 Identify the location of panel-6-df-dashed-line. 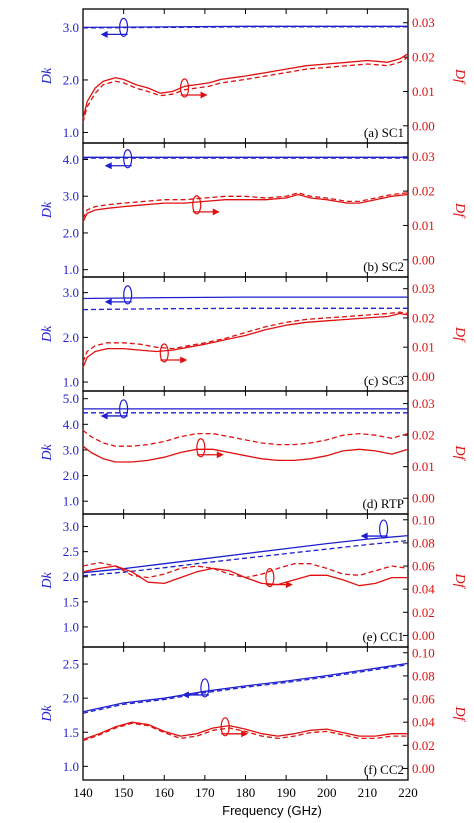
(245, 732).